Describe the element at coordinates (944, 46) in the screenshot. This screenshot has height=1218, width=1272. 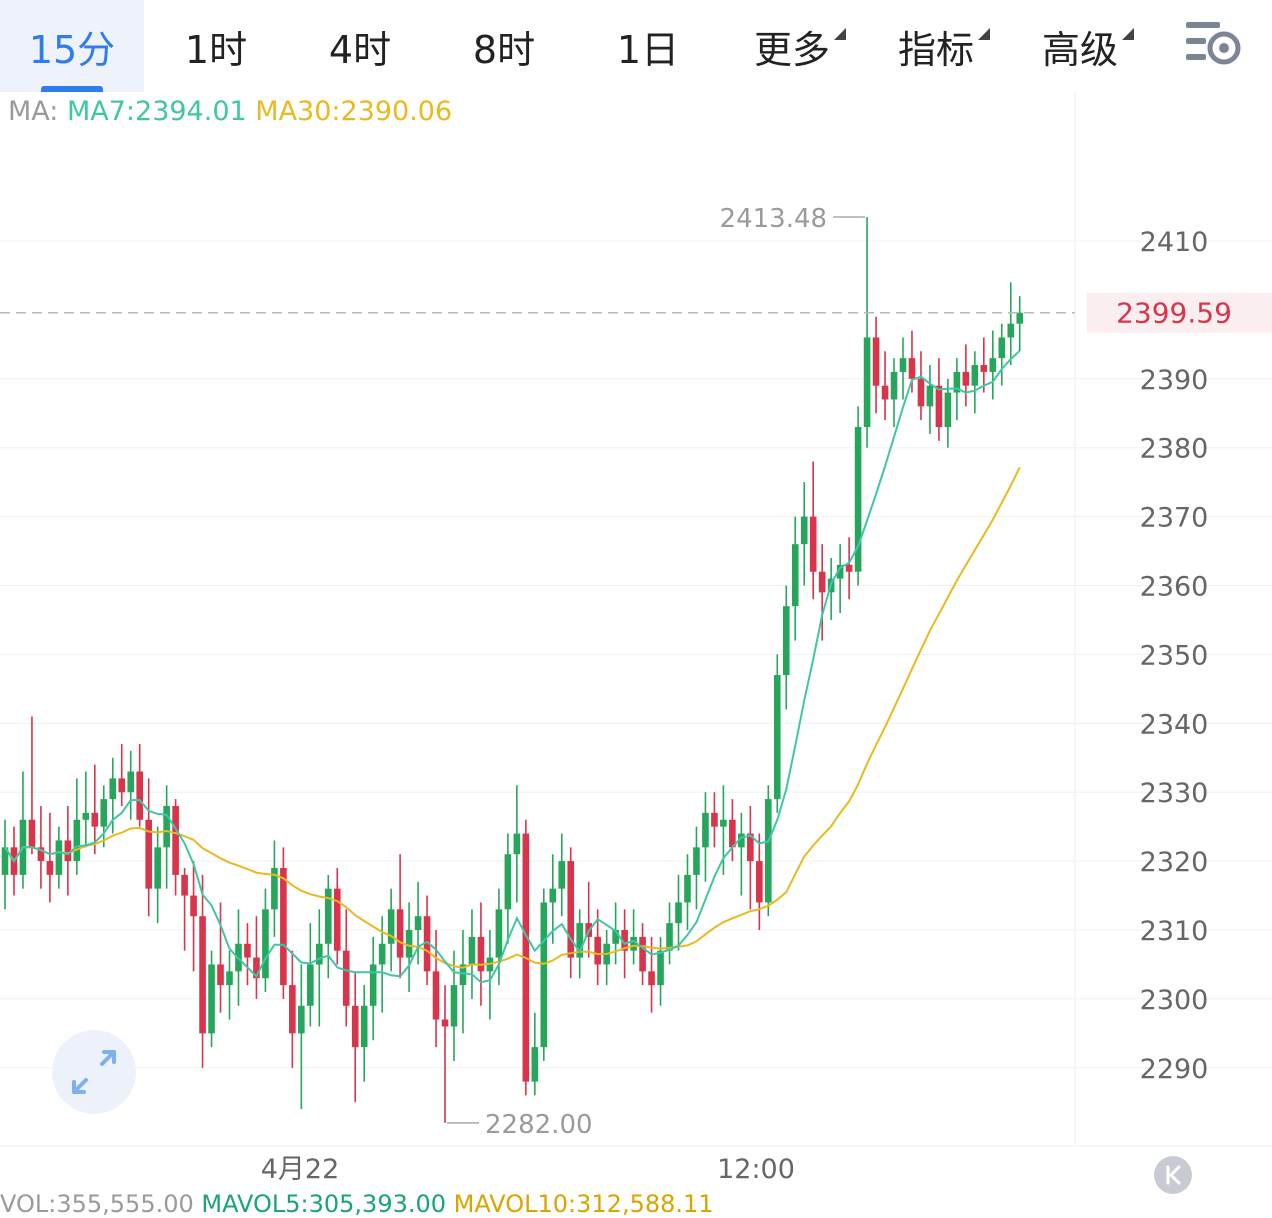
I see `tab-label: 指标` at that location.